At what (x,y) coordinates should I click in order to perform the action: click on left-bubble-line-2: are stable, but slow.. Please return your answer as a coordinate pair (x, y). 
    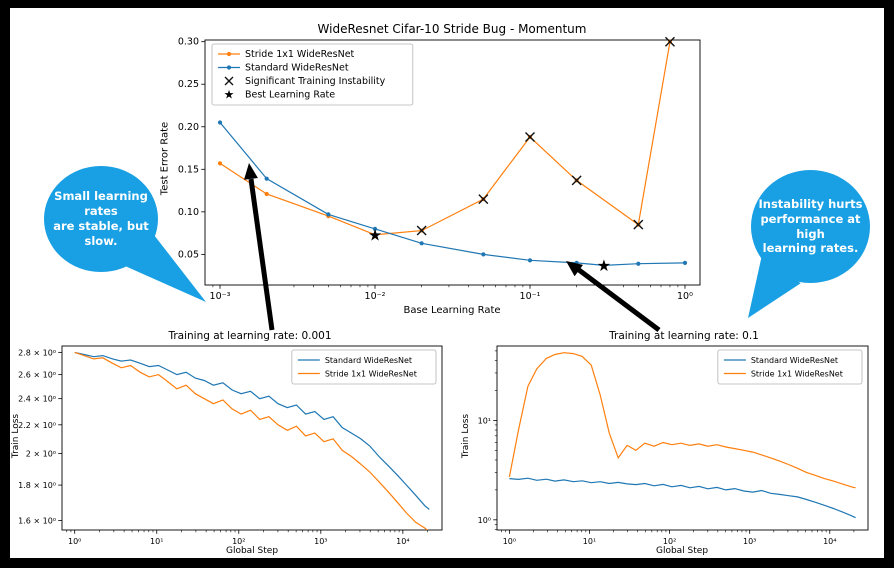
    Looking at the image, I should click on (101, 233).